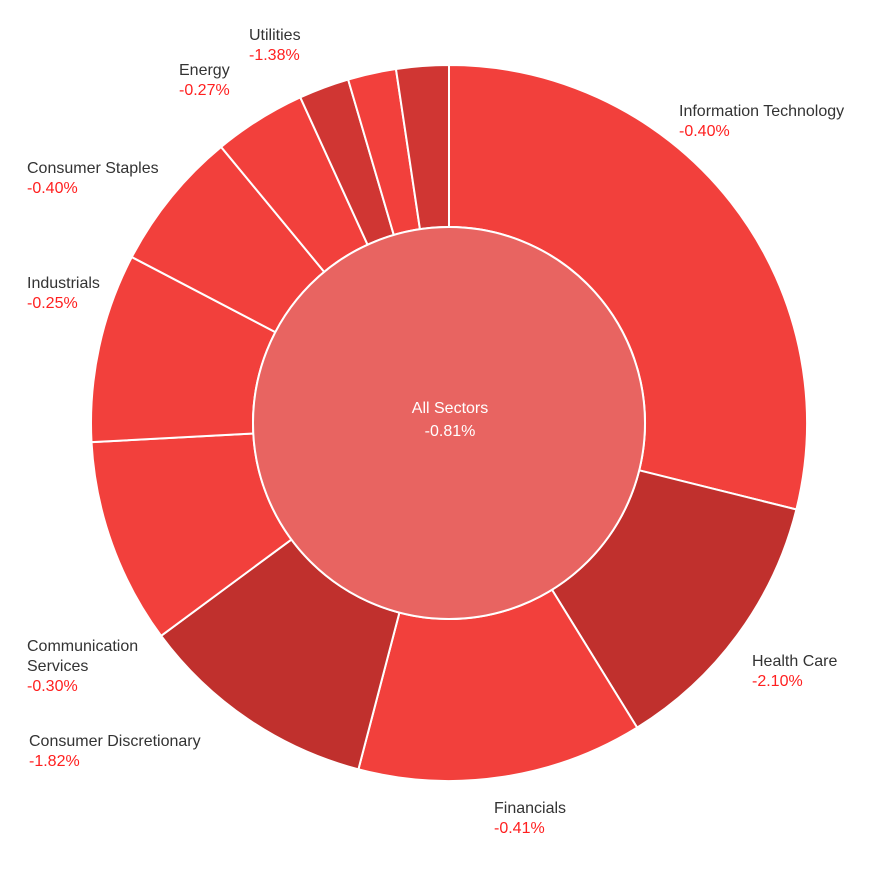 The image size is (894, 875). What do you see at coordinates (58, 666) in the screenshot?
I see `label-name-communication-services-line2: Services` at bounding box center [58, 666].